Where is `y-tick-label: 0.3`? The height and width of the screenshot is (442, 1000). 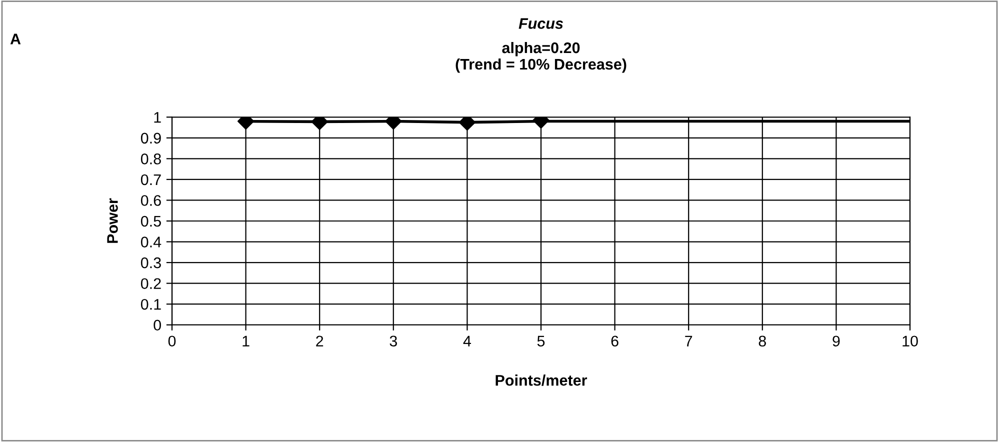 y-tick-label: 0.3 is located at coordinates (150, 262).